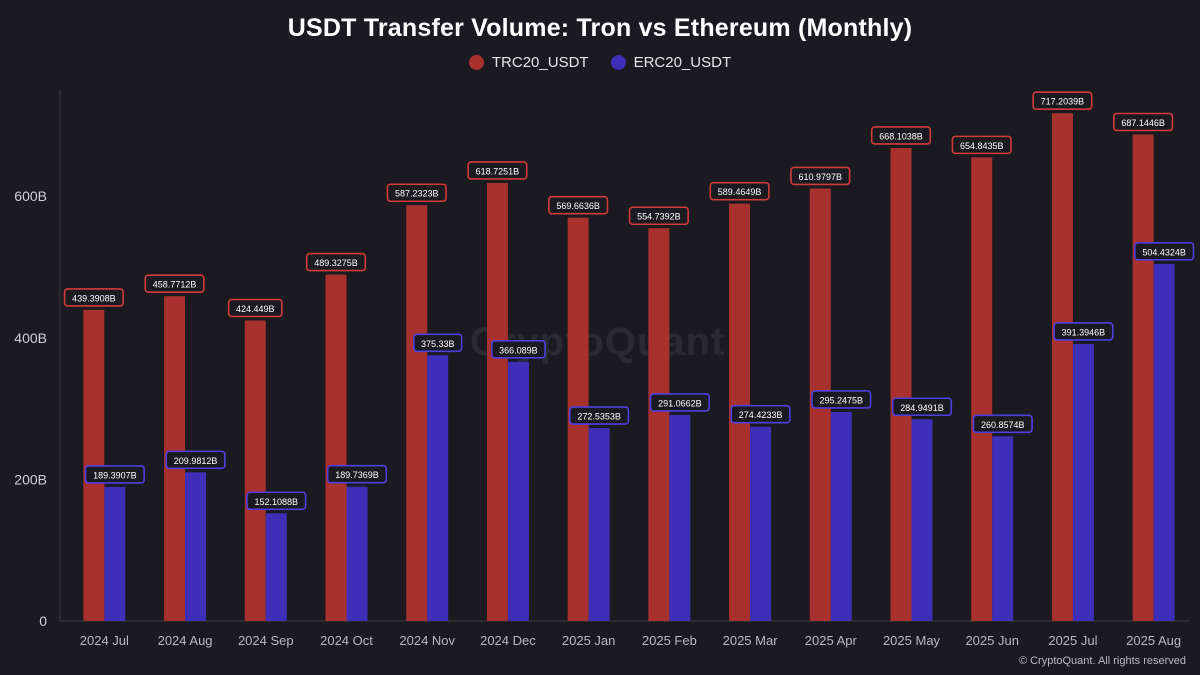  I want to click on legend-label-erc20: ERC20_USDT, so click(682, 62).